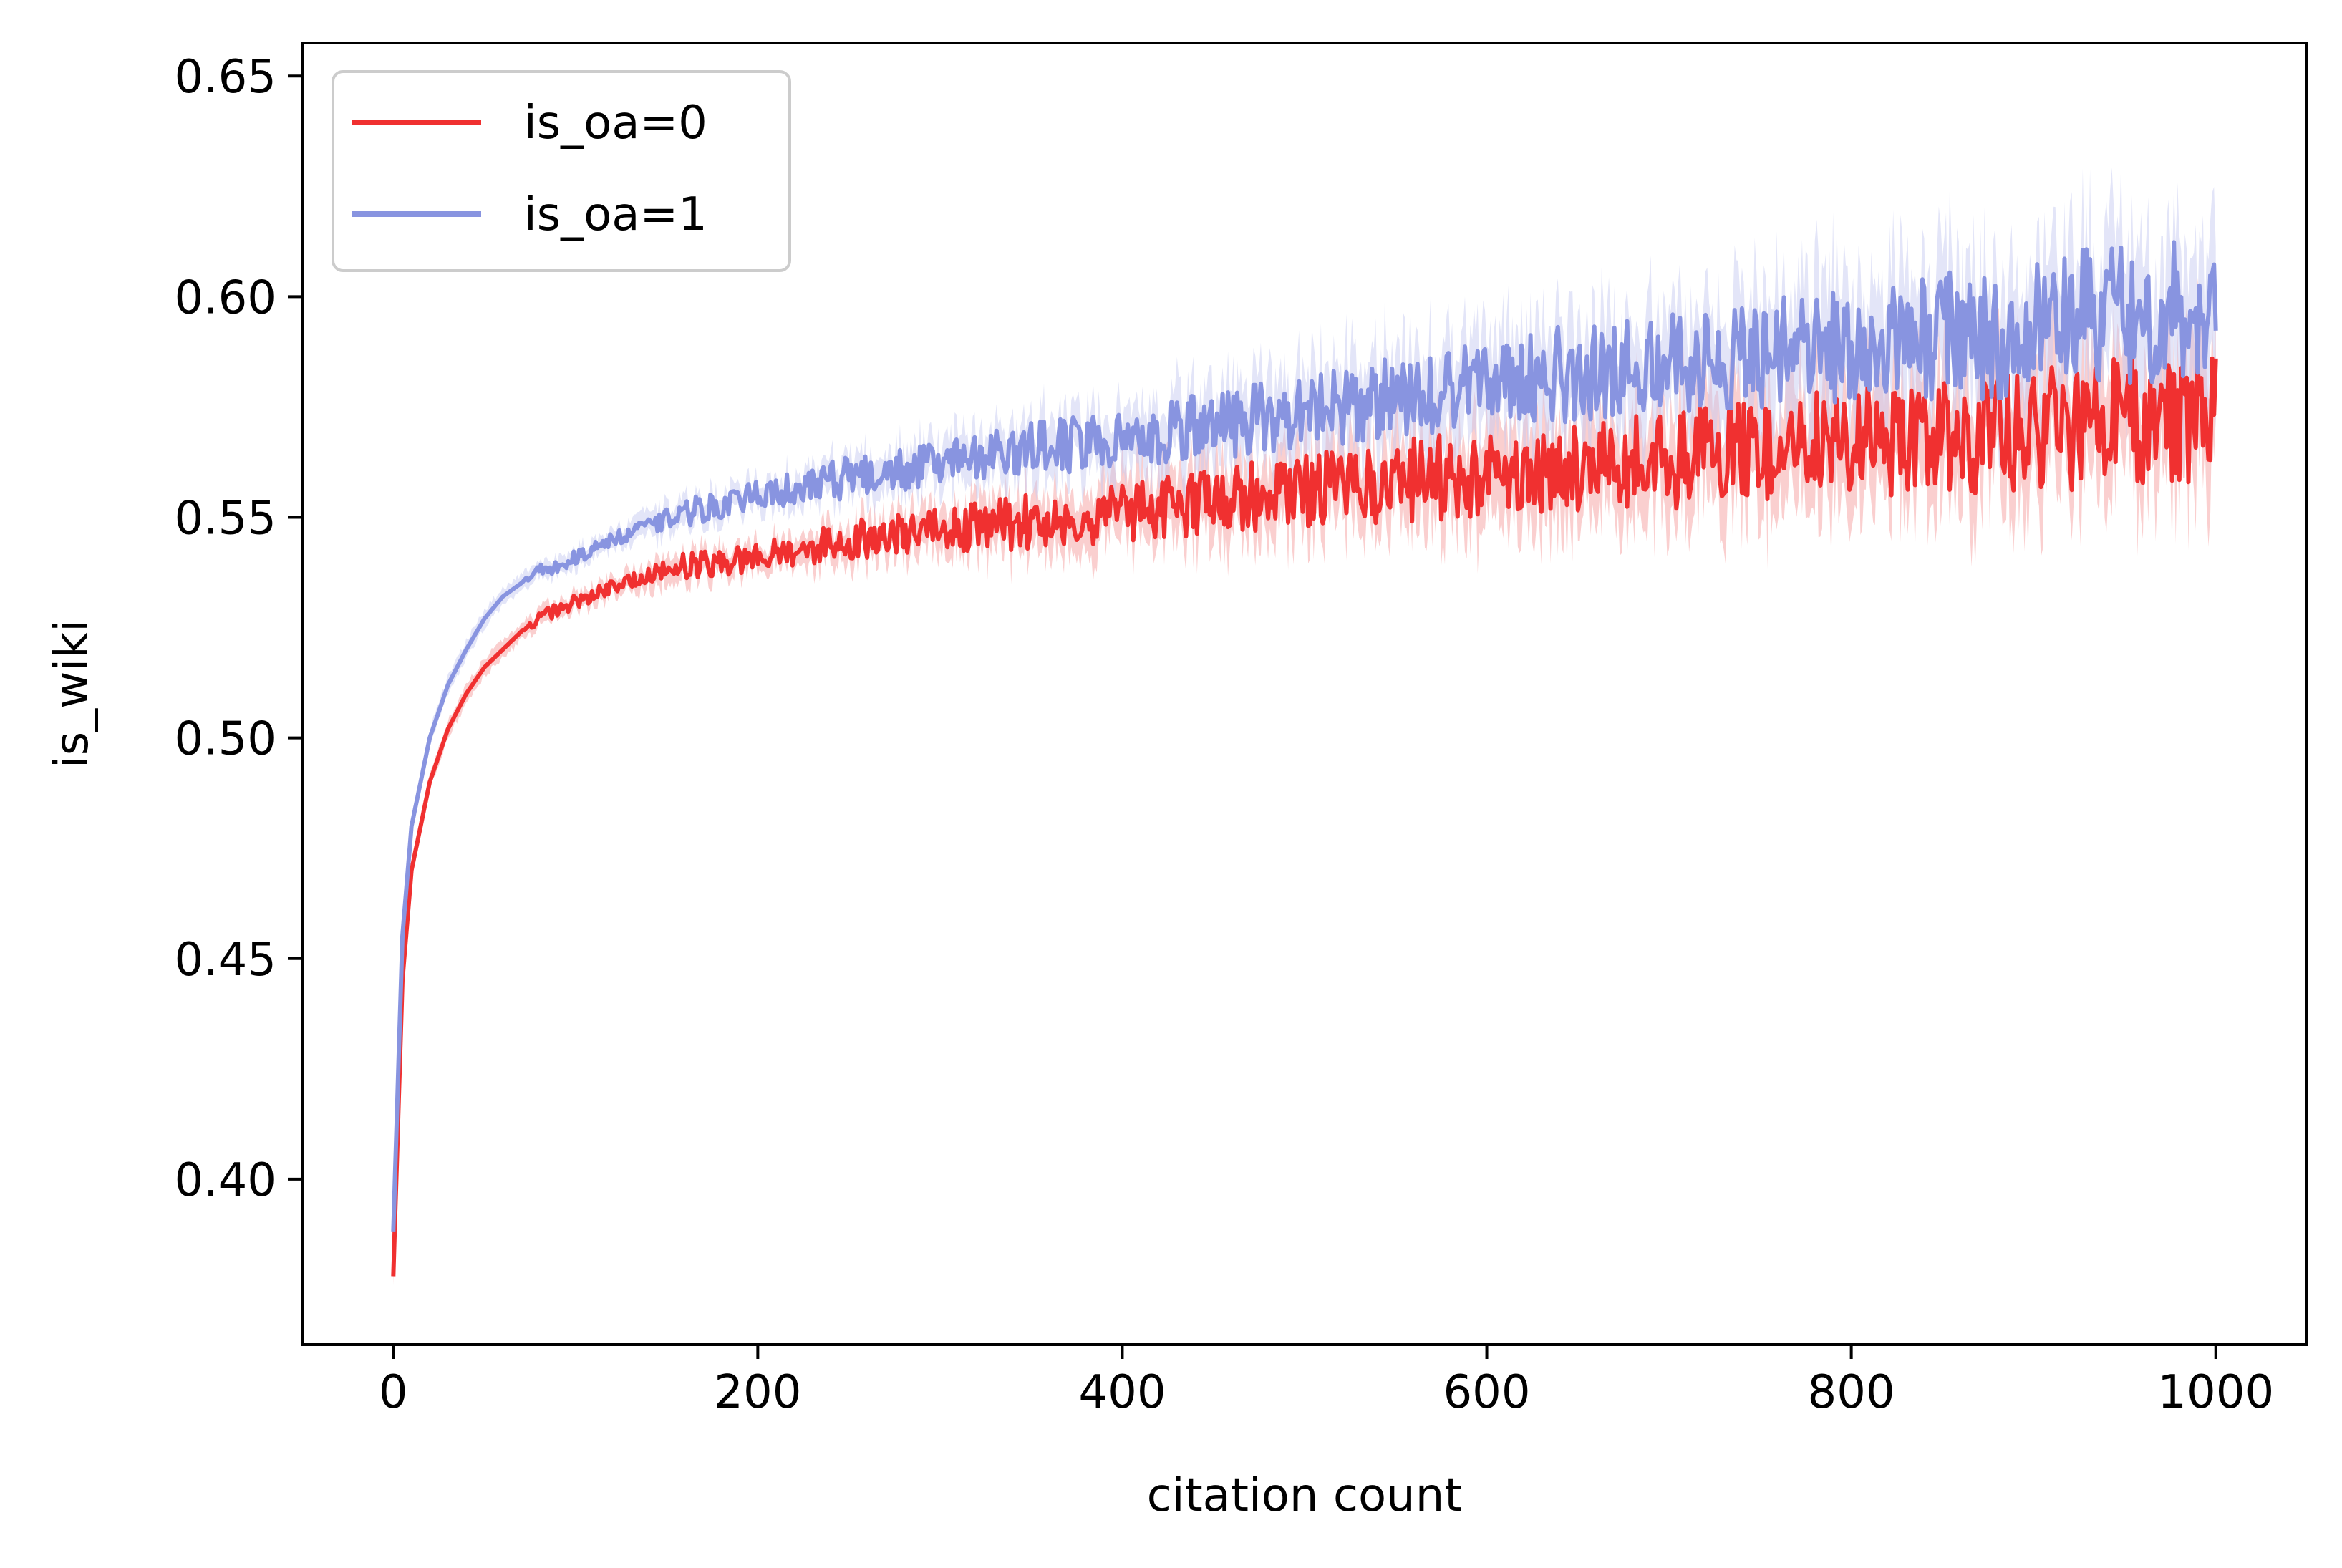 The width and height of the screenshot is (2342, 1568). I want to click on x-tick-label: 1000, so click(2215, 1392).